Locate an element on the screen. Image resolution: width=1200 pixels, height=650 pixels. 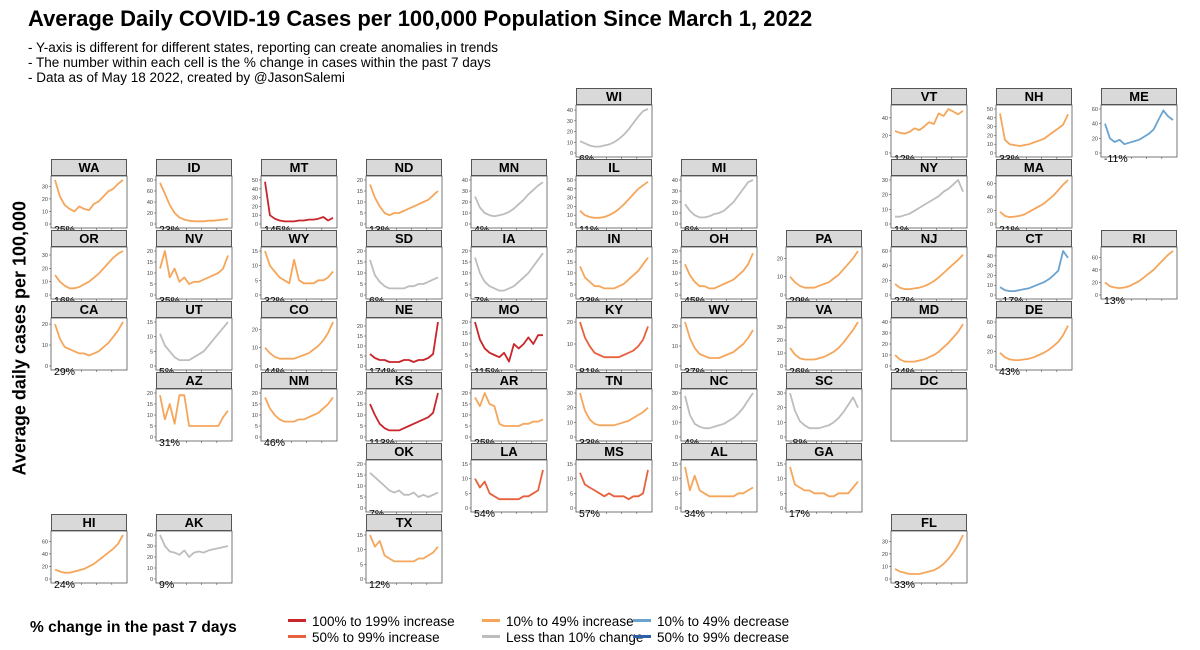
state-panel-in: IN0510152023% is located at coordinates (604, 270).